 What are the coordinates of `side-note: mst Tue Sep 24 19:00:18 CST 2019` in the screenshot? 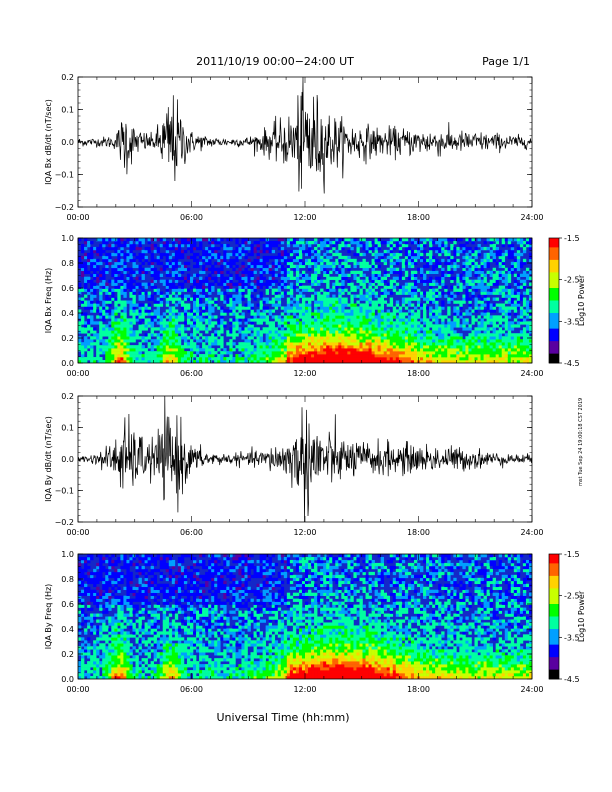 It's located at (581, 442).